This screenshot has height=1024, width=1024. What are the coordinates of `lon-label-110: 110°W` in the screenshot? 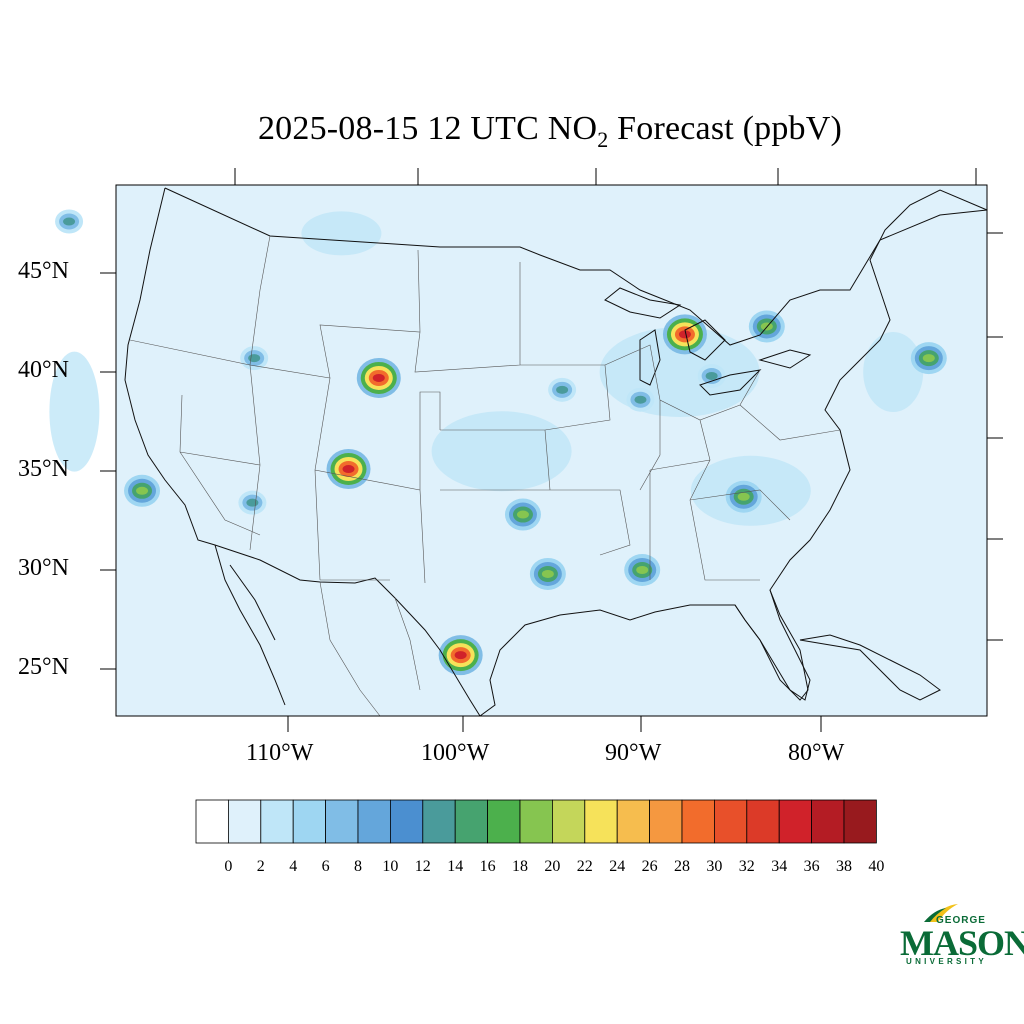 It's located at (280, 753).